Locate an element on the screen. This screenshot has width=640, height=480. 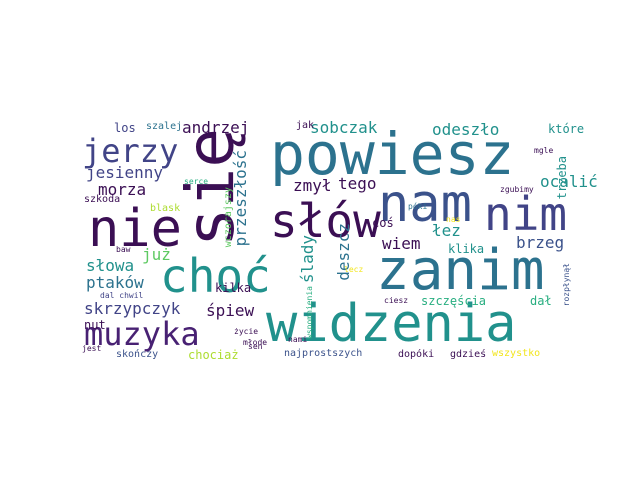
word-chociaz: chociaż is located at coordinates (213, 355).